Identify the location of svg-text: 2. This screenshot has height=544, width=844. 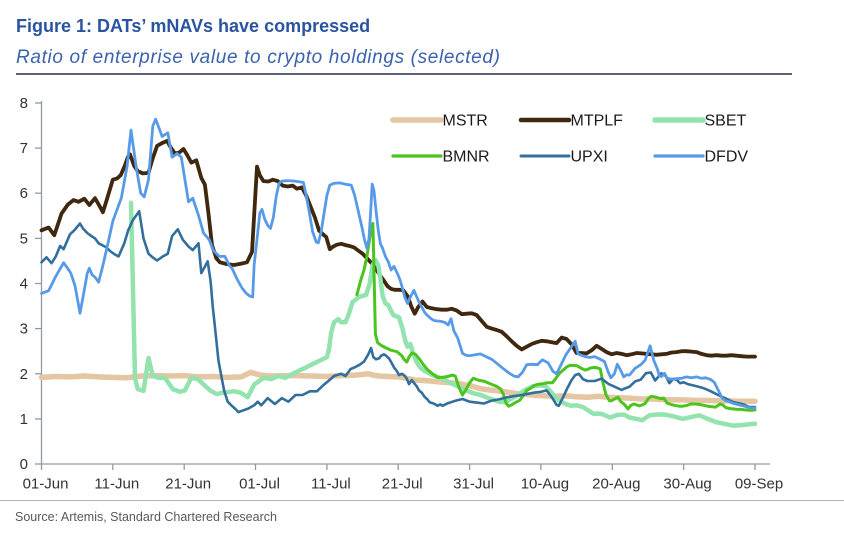
(24, 374).